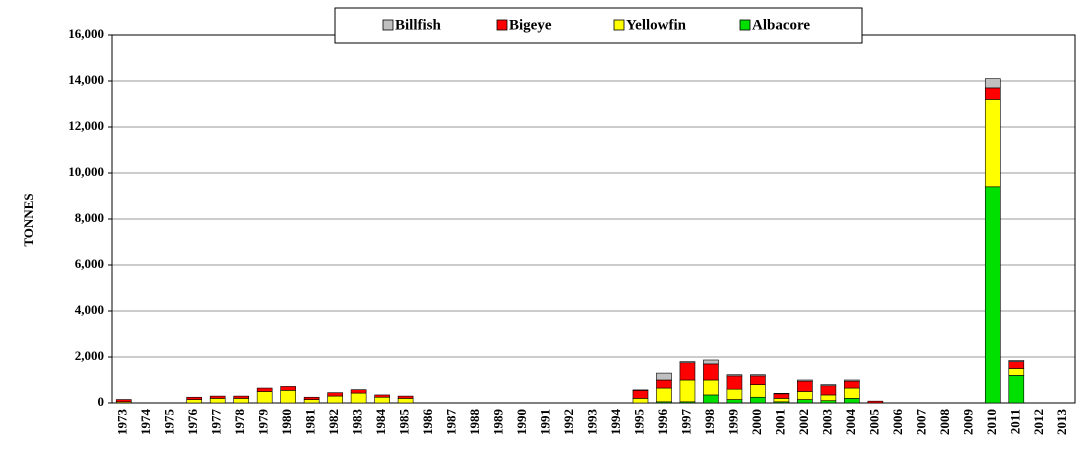 The height and width of the screenshot is (462, 1079). I want to click on y-tick-label: 8,000, so click(89, 217).